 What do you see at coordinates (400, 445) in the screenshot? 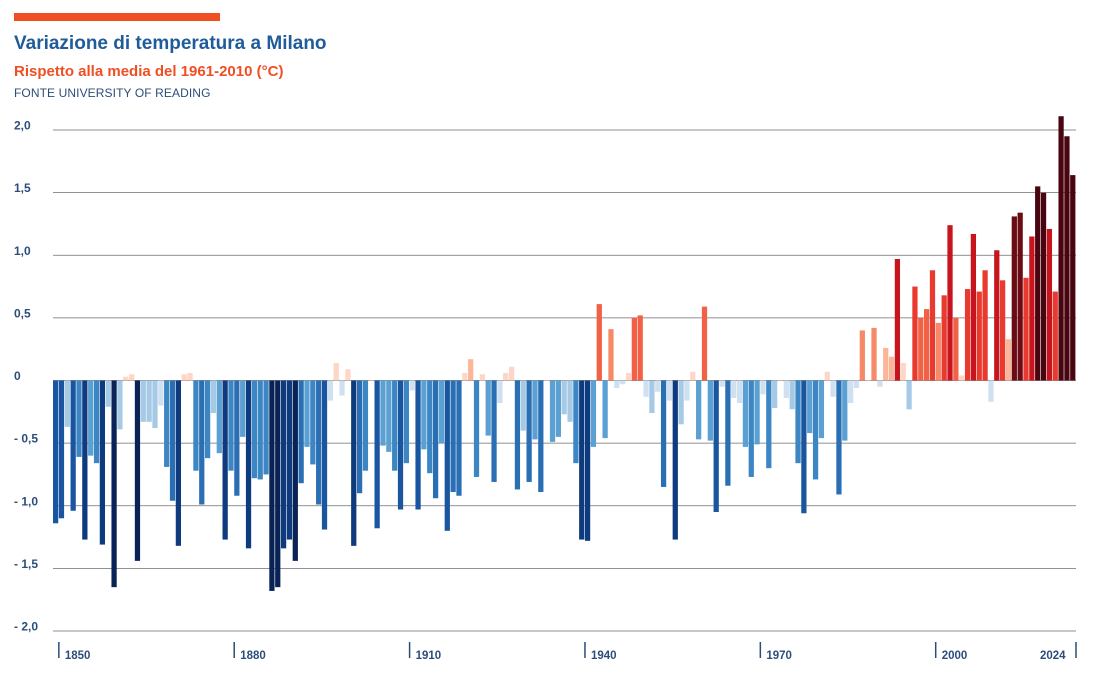
I see `bar-1908` at bounding box center [400, 445].